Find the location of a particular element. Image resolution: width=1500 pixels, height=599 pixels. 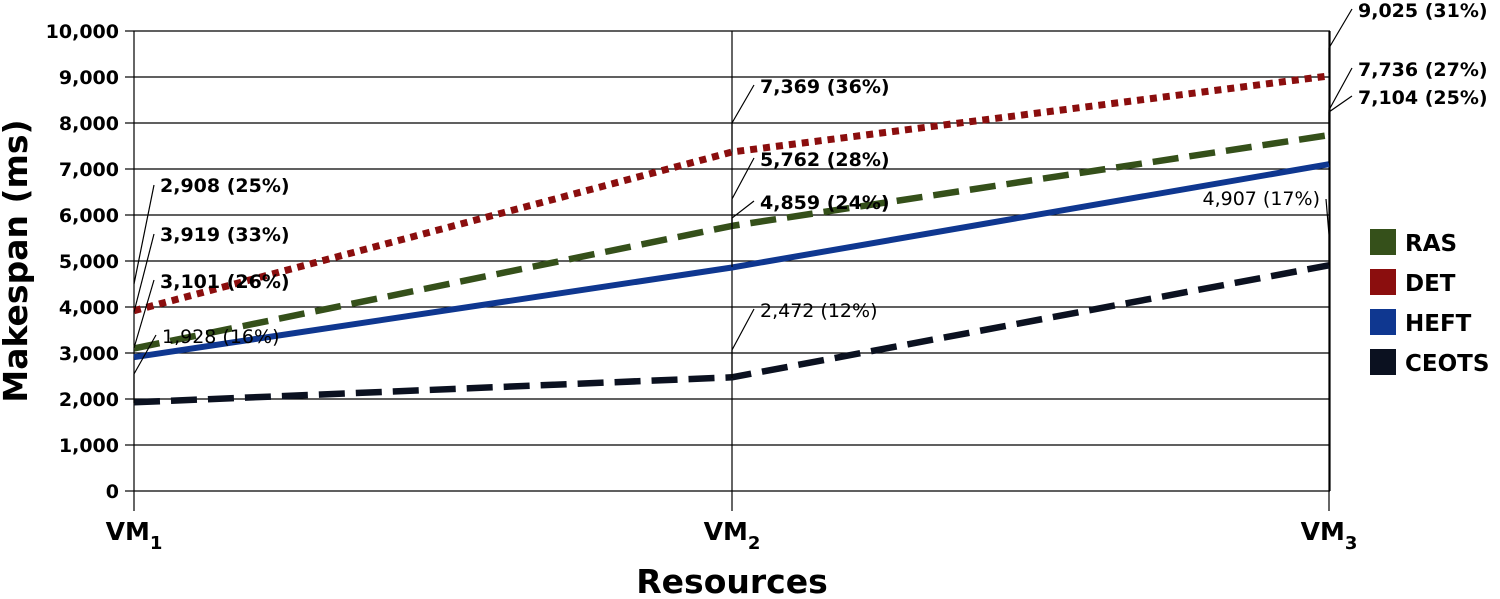

data-label-ceots: 4,907 (17%) is located at coordinates (1262, 199).